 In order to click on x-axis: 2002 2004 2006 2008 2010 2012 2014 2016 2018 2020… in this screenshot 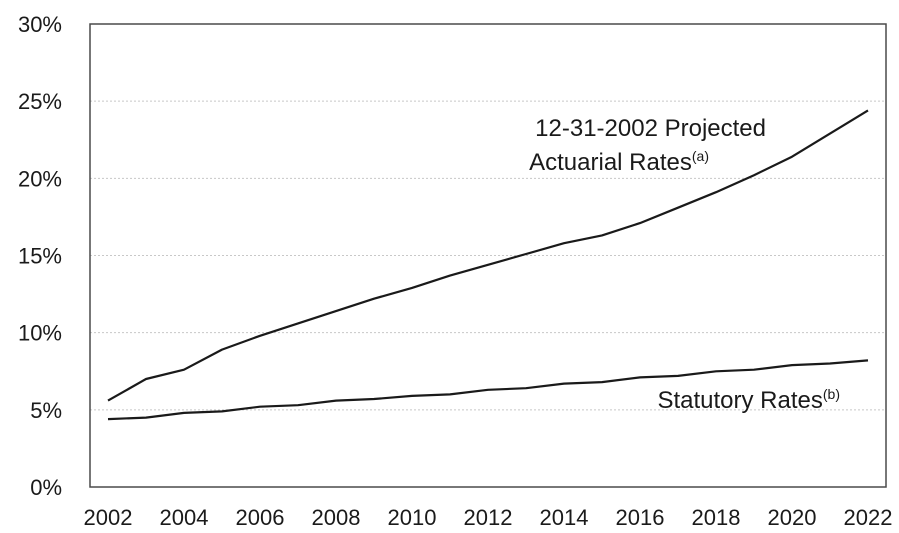, I will do `click(488, 517)`.